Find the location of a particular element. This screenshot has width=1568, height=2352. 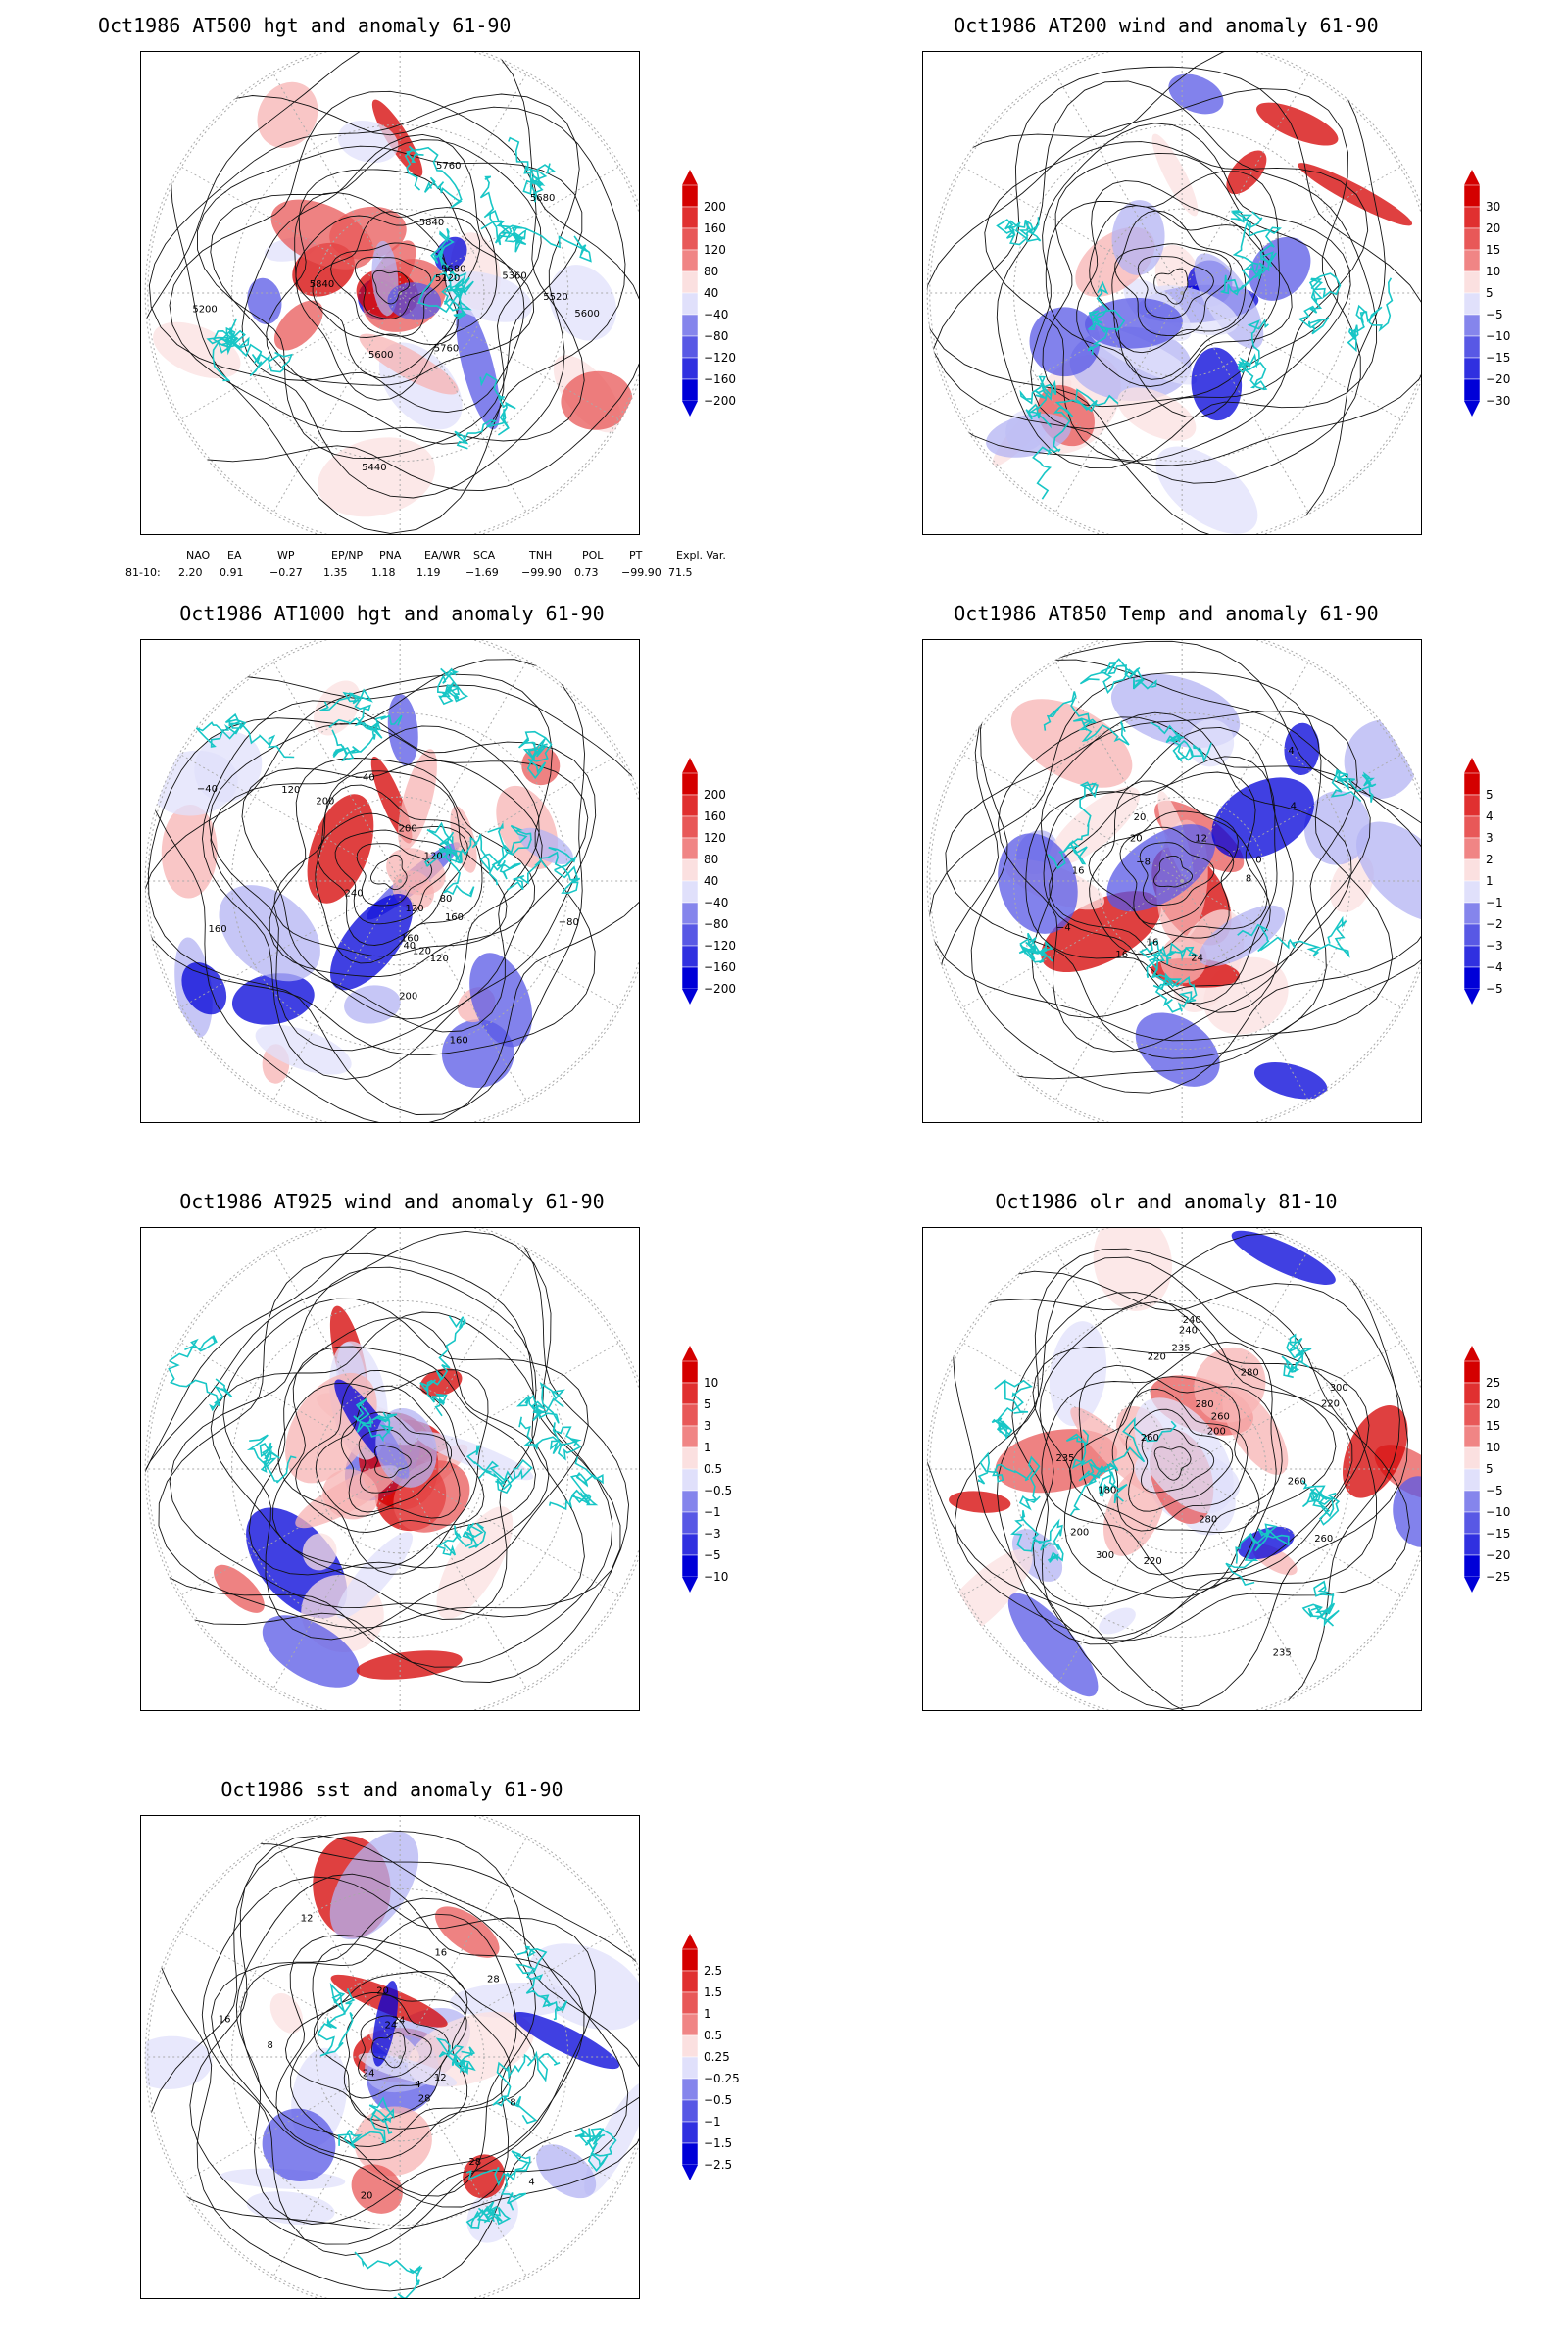

colorbar-tick-label: −15 is located at coordinates (1498, 1534).